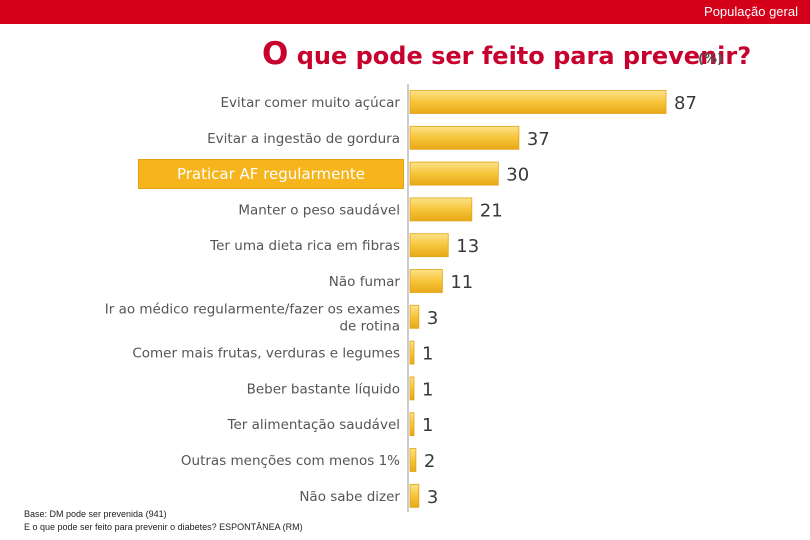 The height and width of the screenshot is (540, 810). I want to click on data-label: 2, so click(429, 461).